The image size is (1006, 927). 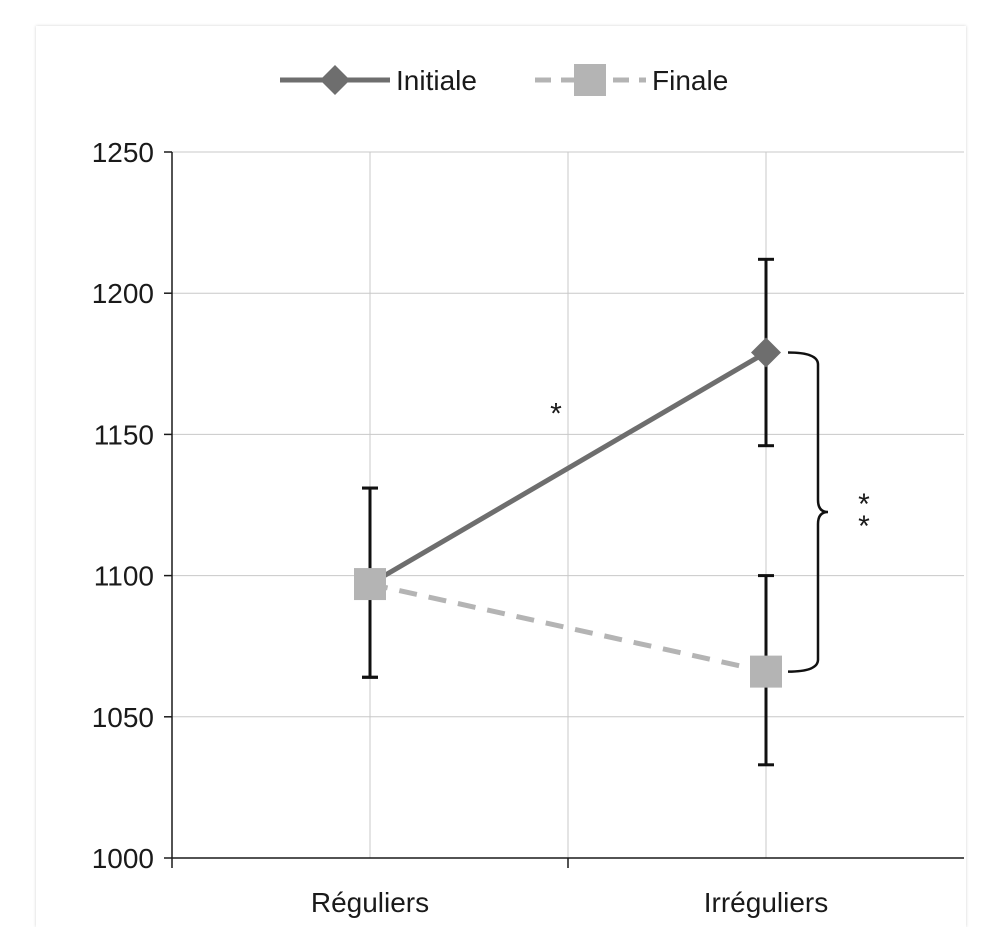 I want to click on annotations: ***, so click(x=710, y=512).